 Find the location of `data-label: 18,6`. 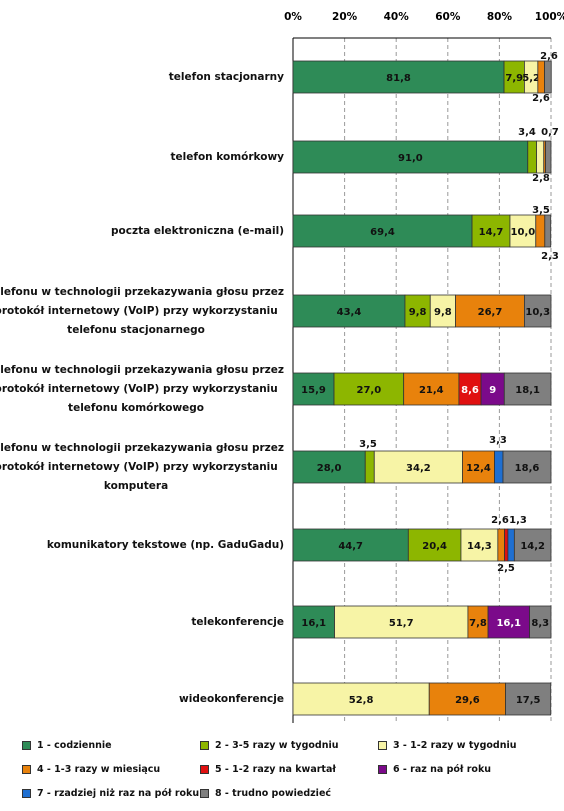

data-label: 18,6 is located at coordinates (527, 468).